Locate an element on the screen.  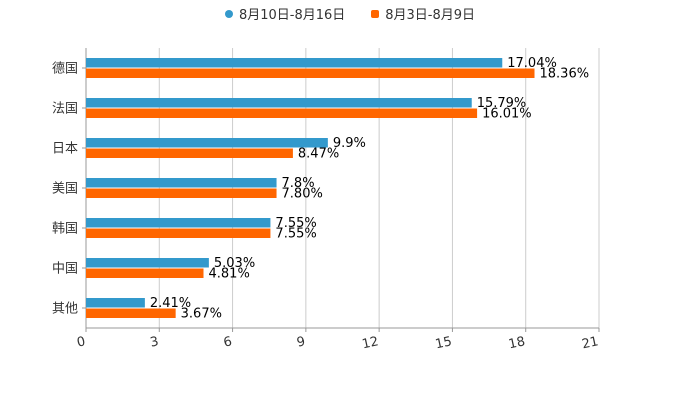
data-label-series-b: 7.80% is located at coordinates (302, 194).